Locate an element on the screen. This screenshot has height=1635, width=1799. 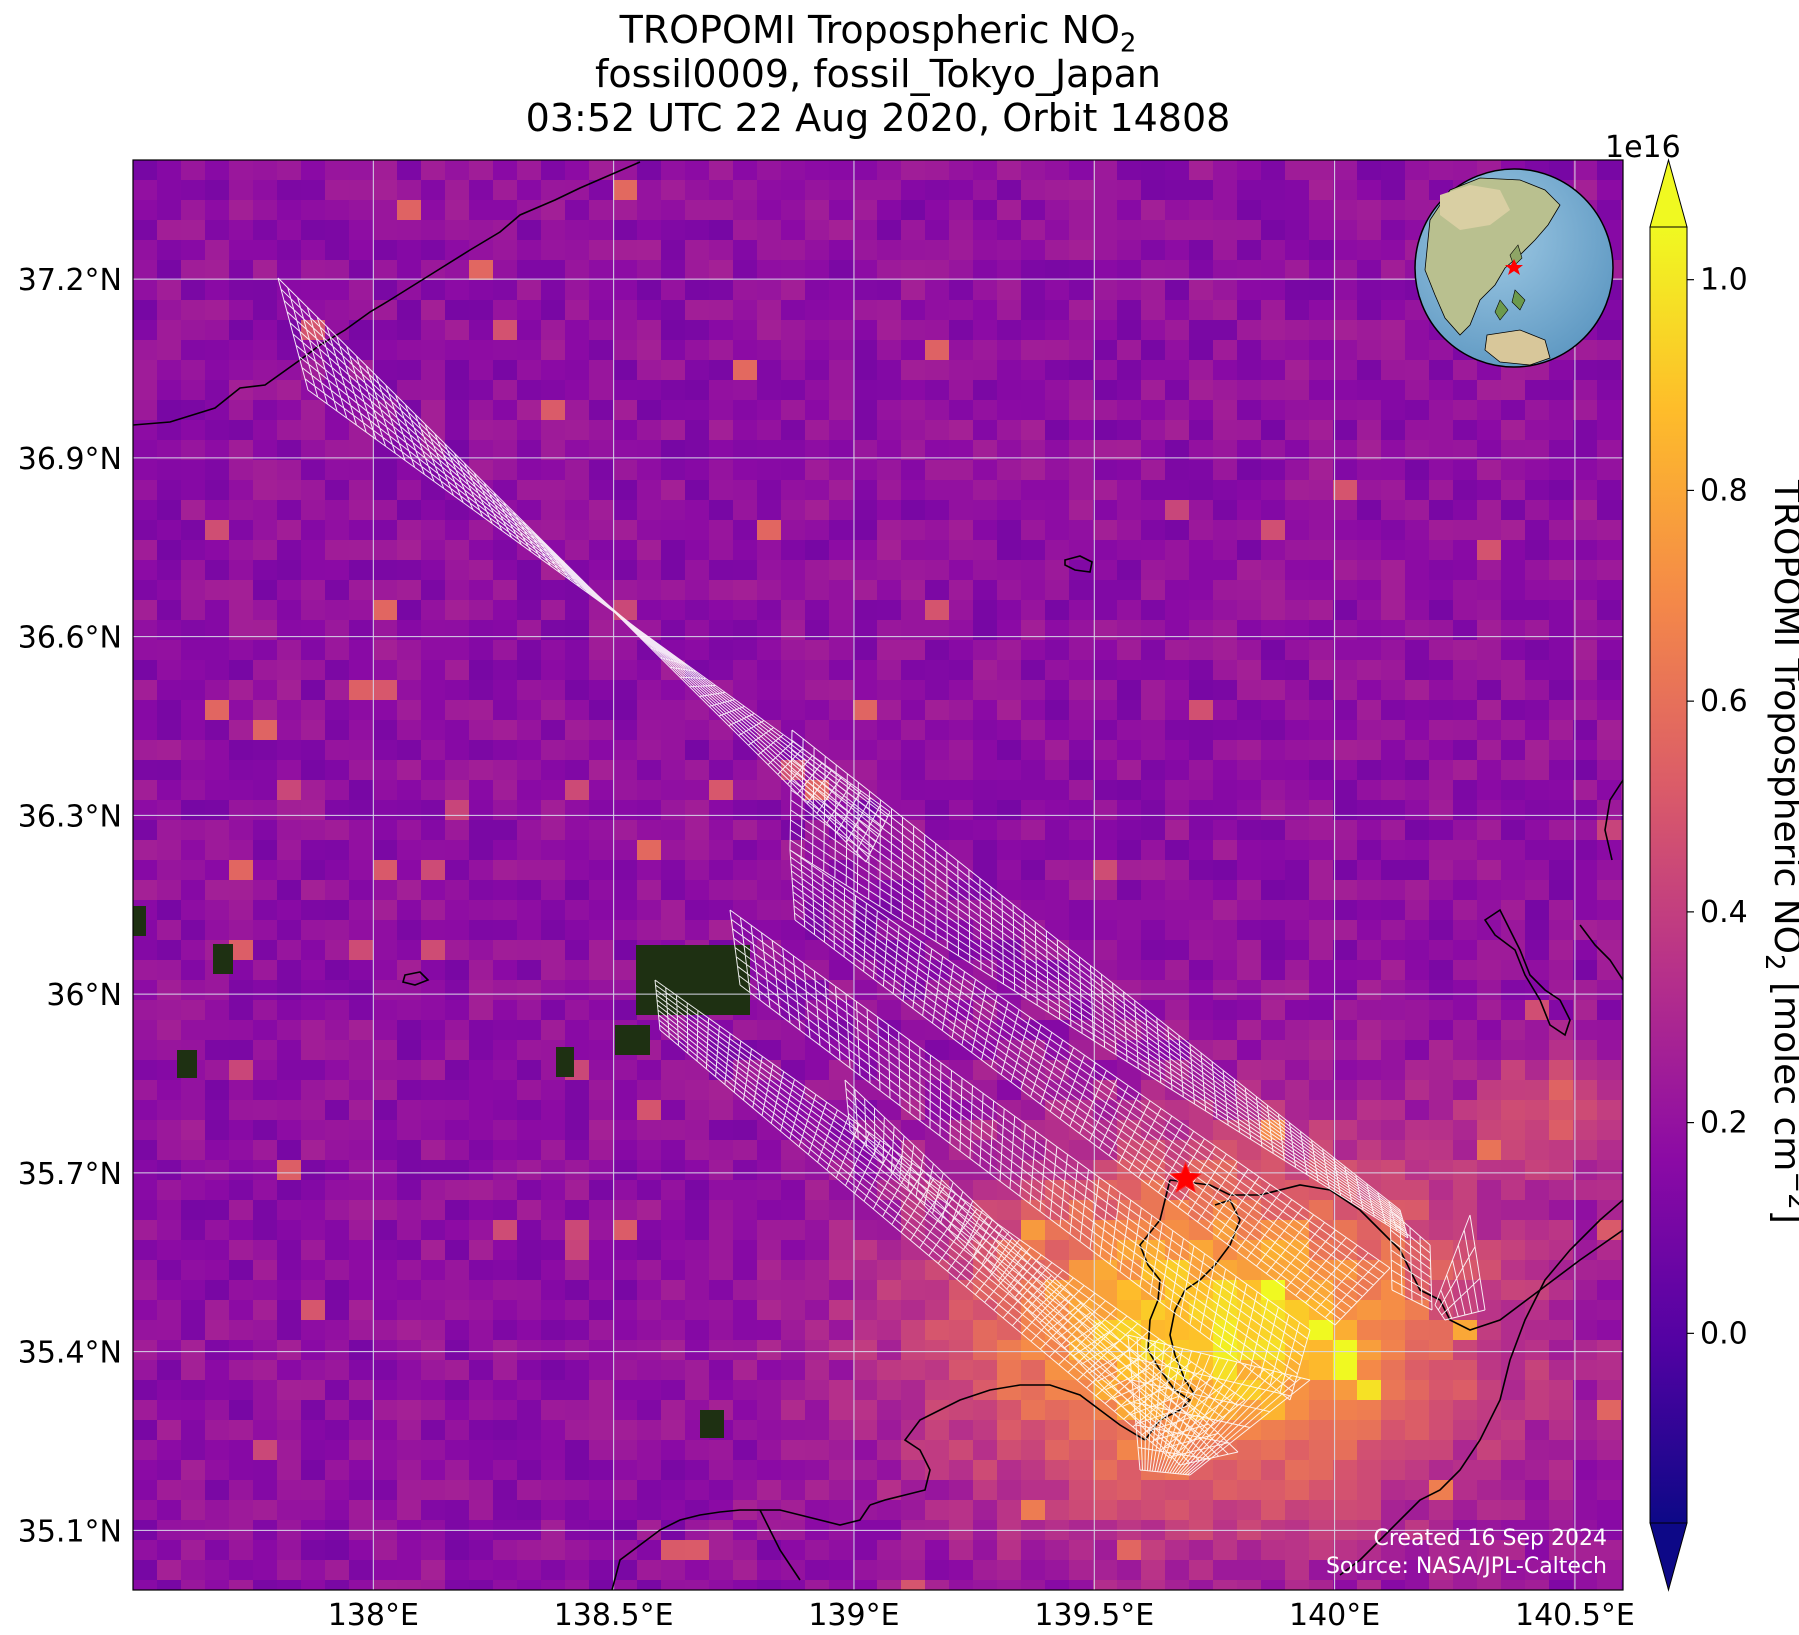
globe-marker-icon is located at coordinates (1514, 267).